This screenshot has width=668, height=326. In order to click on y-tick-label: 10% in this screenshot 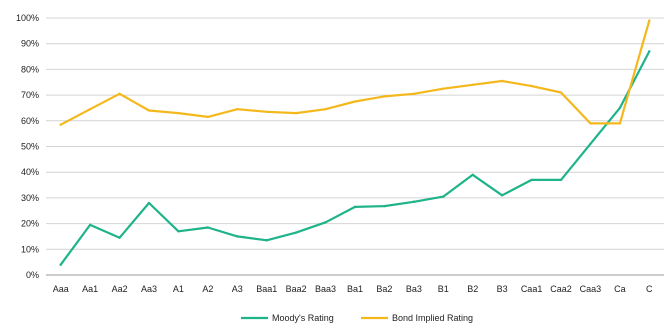, I will do `click(30, 249)`.